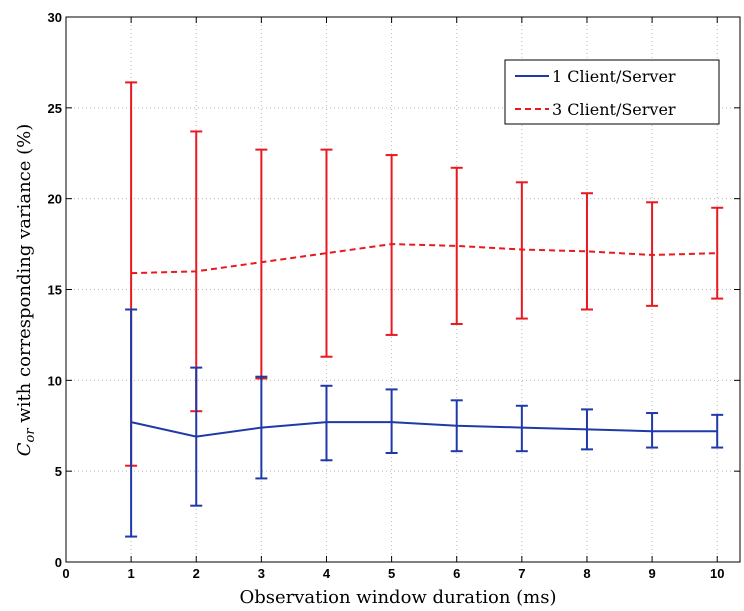 Image resolution: width=744 pixels, height=611 pixels. Describe the element at coordinates (58, 471) in the screenshot. I see `y-tick-label: 5` at that location.